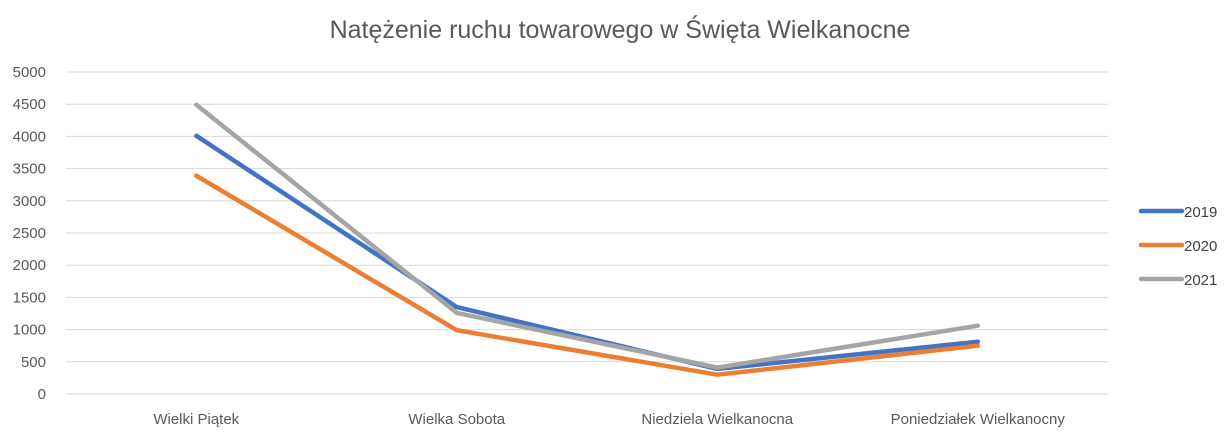 The image size is (1232, 437). What do you see at coordinates (1200, 246) in the screenshot?
I see `legend-label: 2020` at bounding box center [1200, 246].